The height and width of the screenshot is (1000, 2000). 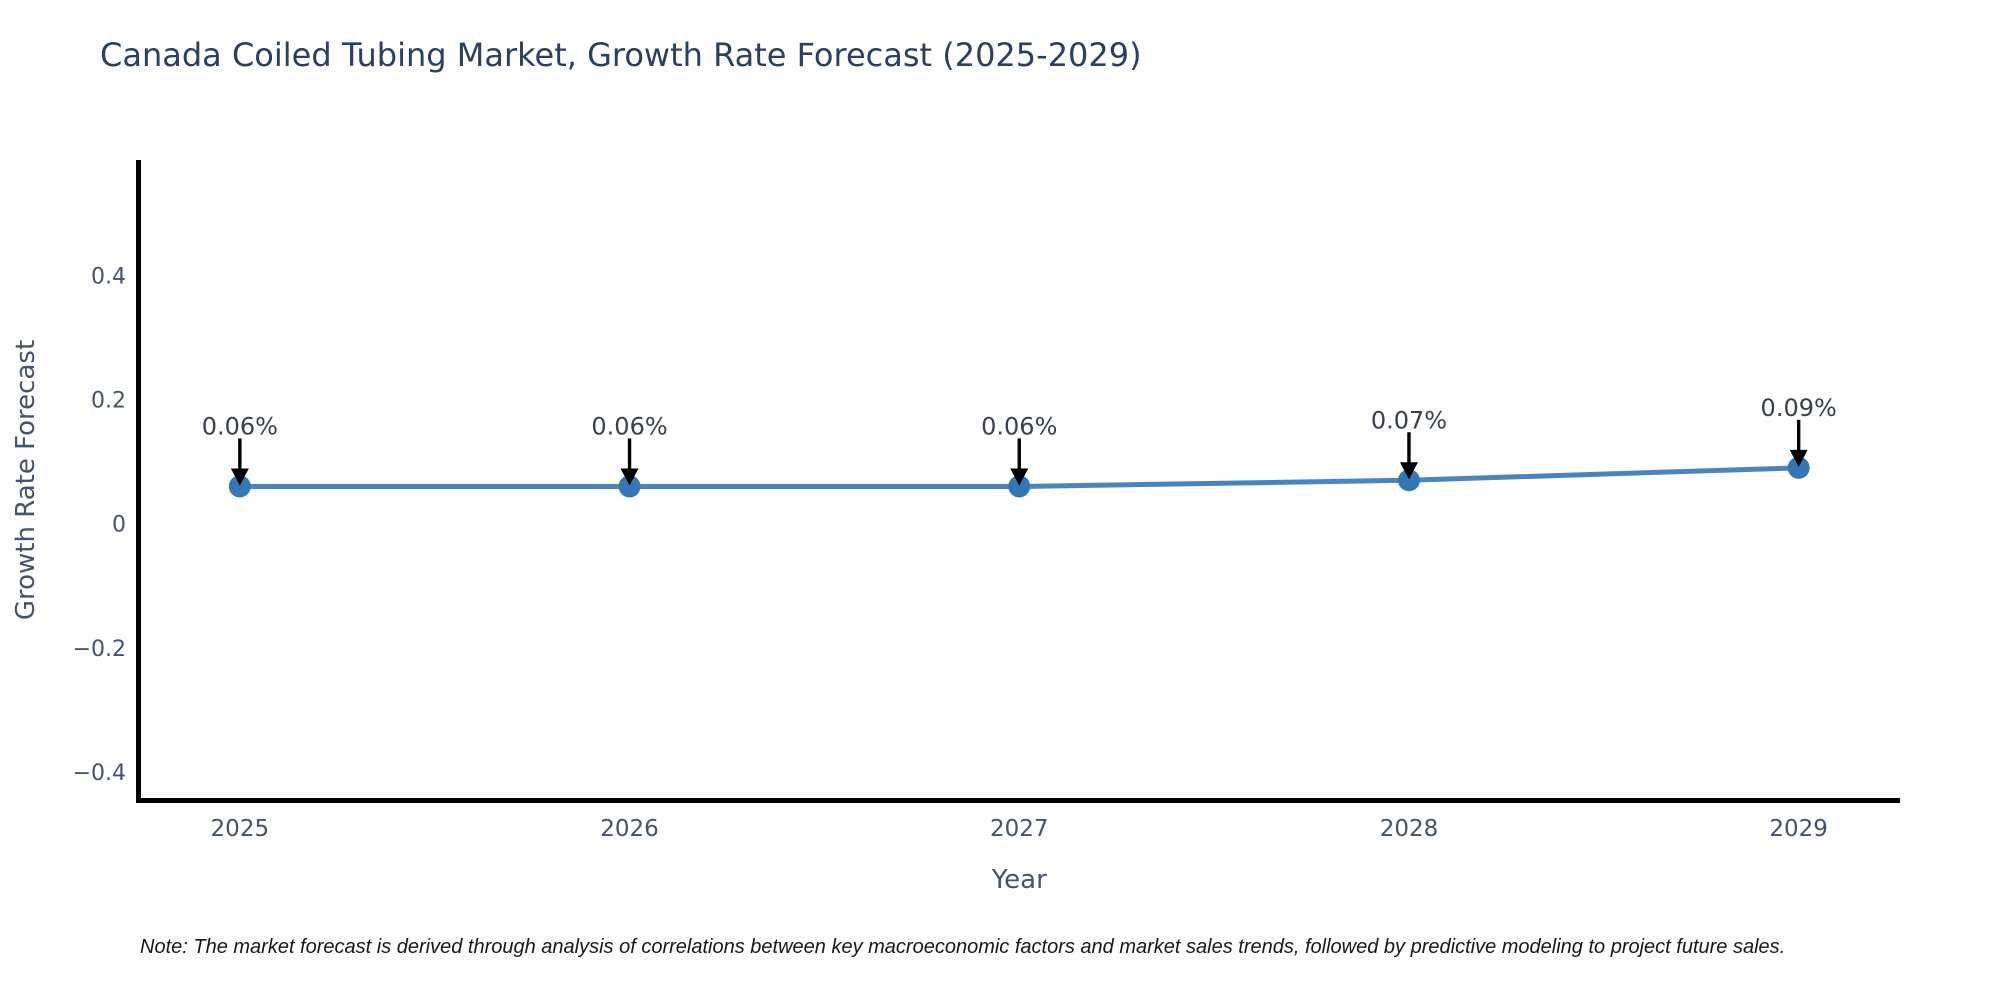 What do you see at coordinates (1798, 829) in the screenshot?
I see `x-tick-label: 2029` at bounding box center [1798, 829].